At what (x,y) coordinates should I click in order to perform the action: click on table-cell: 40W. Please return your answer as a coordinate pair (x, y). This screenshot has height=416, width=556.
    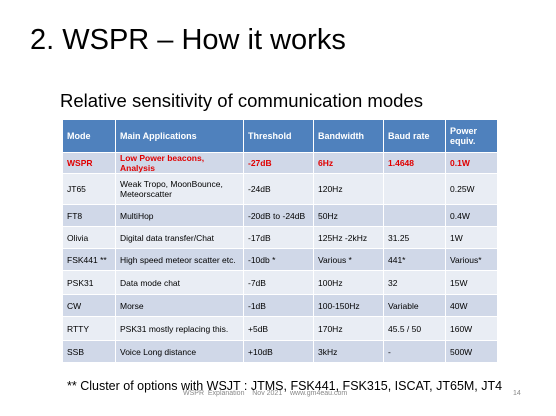
    Looking at the image, I should click on (471, 305).